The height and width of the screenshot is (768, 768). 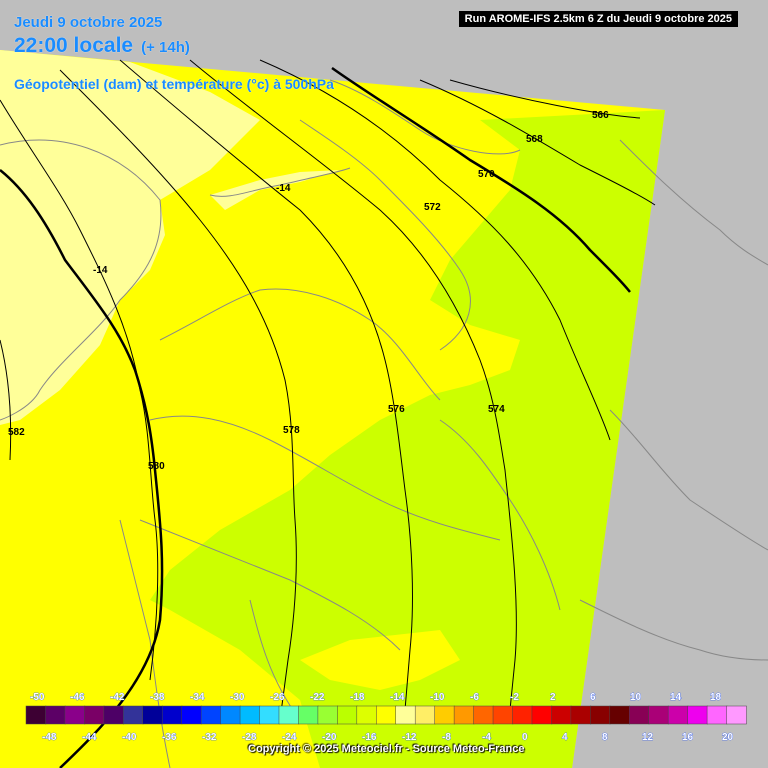 I want to click on legend-tick-bottom: -28, so click(x=249, y=737).